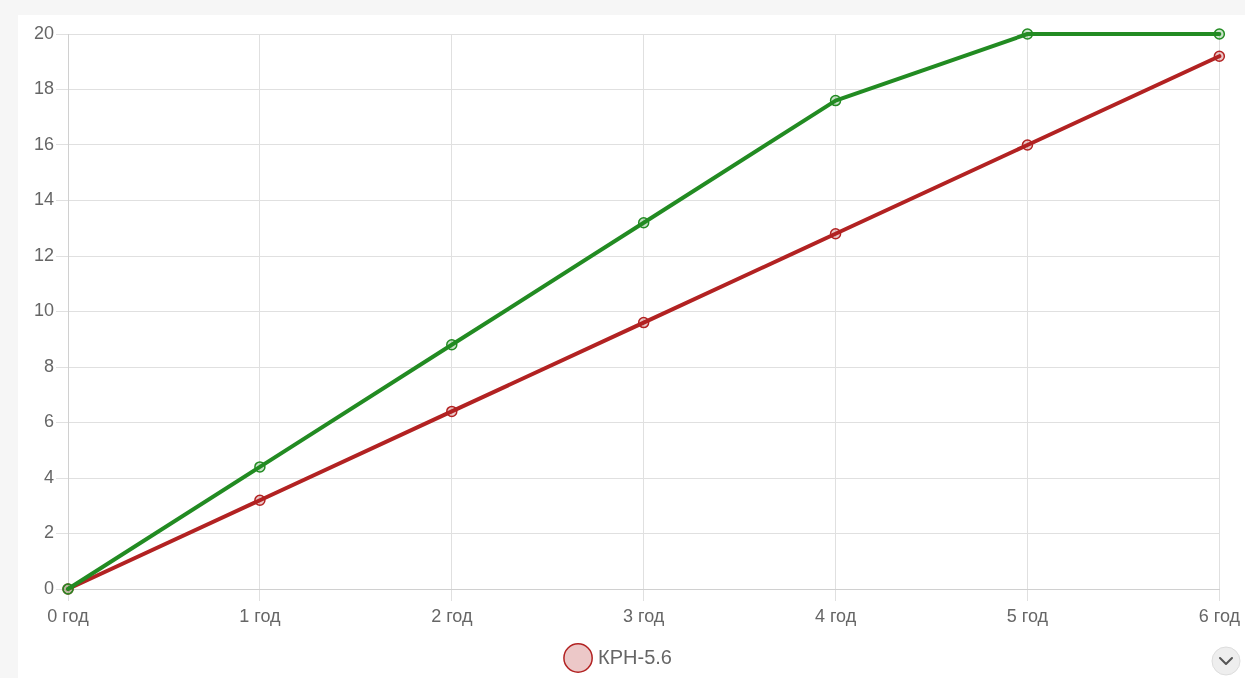 Image resolution: width=1245 pixels, height=678 pixels. Describe the element at coordinates (48, 532) in the screenshot. I see `y-tick-label: 2` at that location.